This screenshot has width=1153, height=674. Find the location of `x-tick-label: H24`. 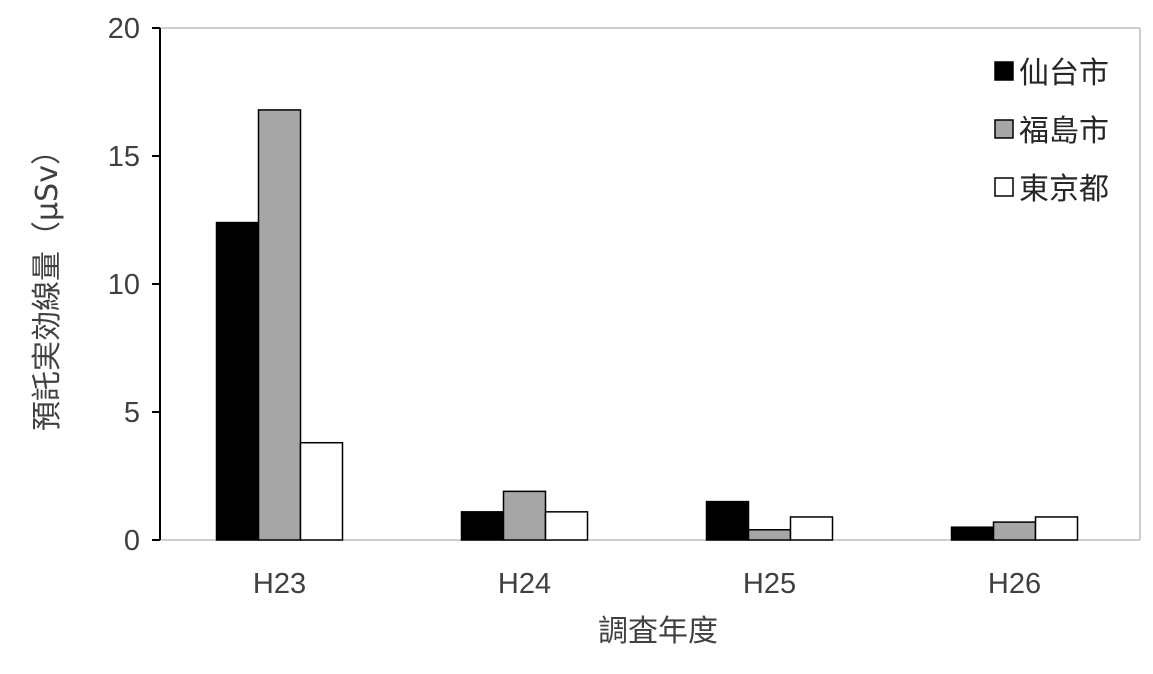

x-tick-label: H24 is located at coordinates (524, 584).